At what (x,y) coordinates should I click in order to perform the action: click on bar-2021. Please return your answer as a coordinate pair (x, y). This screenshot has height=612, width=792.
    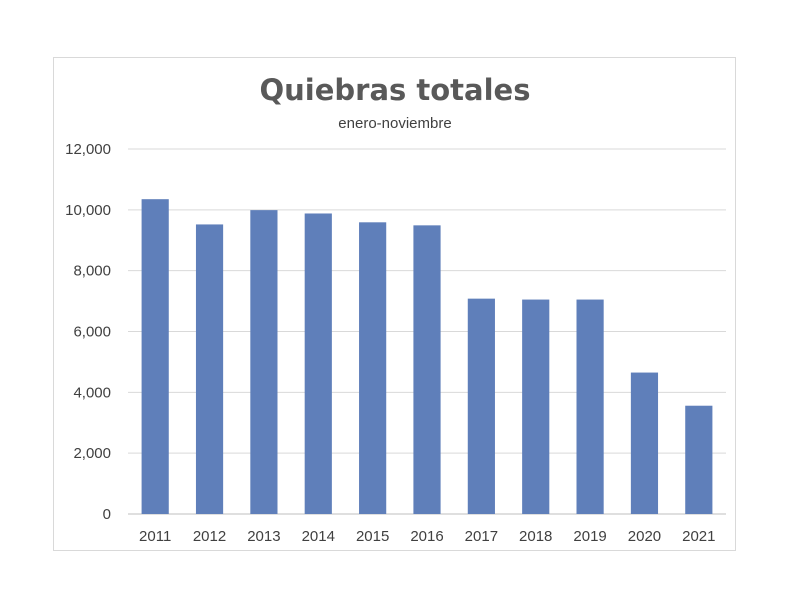
    Looking at the image, I should click on (699, 459).